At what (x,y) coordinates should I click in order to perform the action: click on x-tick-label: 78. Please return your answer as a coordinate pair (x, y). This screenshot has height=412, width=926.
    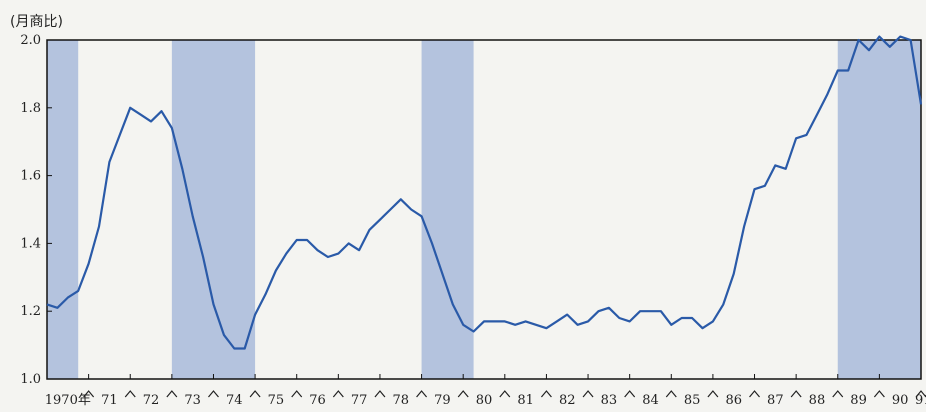
    Looking at the image, I should click on (400, 400).